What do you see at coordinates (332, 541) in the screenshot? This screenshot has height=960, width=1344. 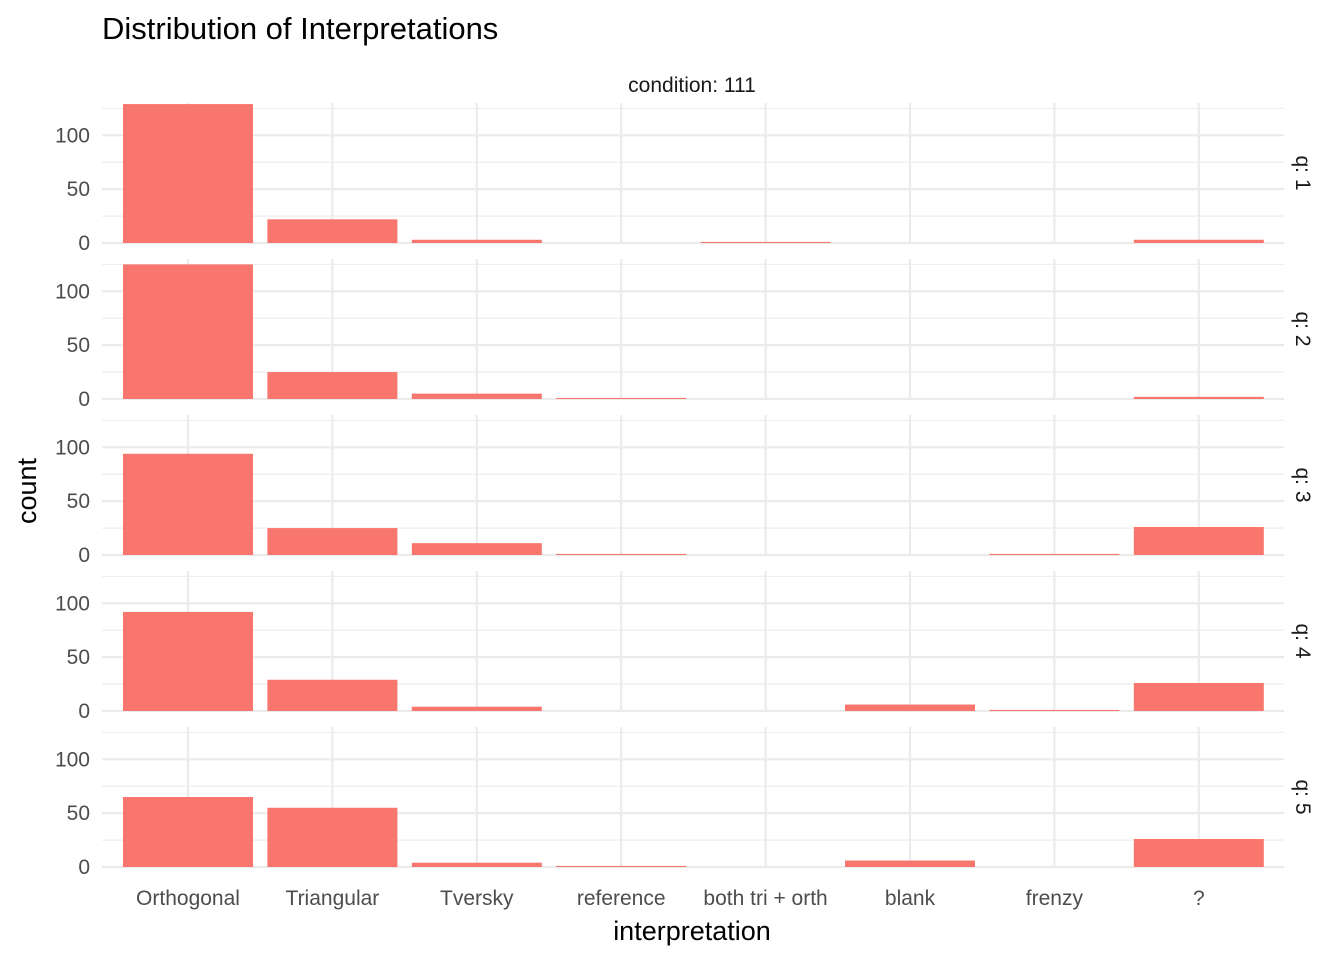 I see `bar-triangular-q3` at bounding box center [332, 541].